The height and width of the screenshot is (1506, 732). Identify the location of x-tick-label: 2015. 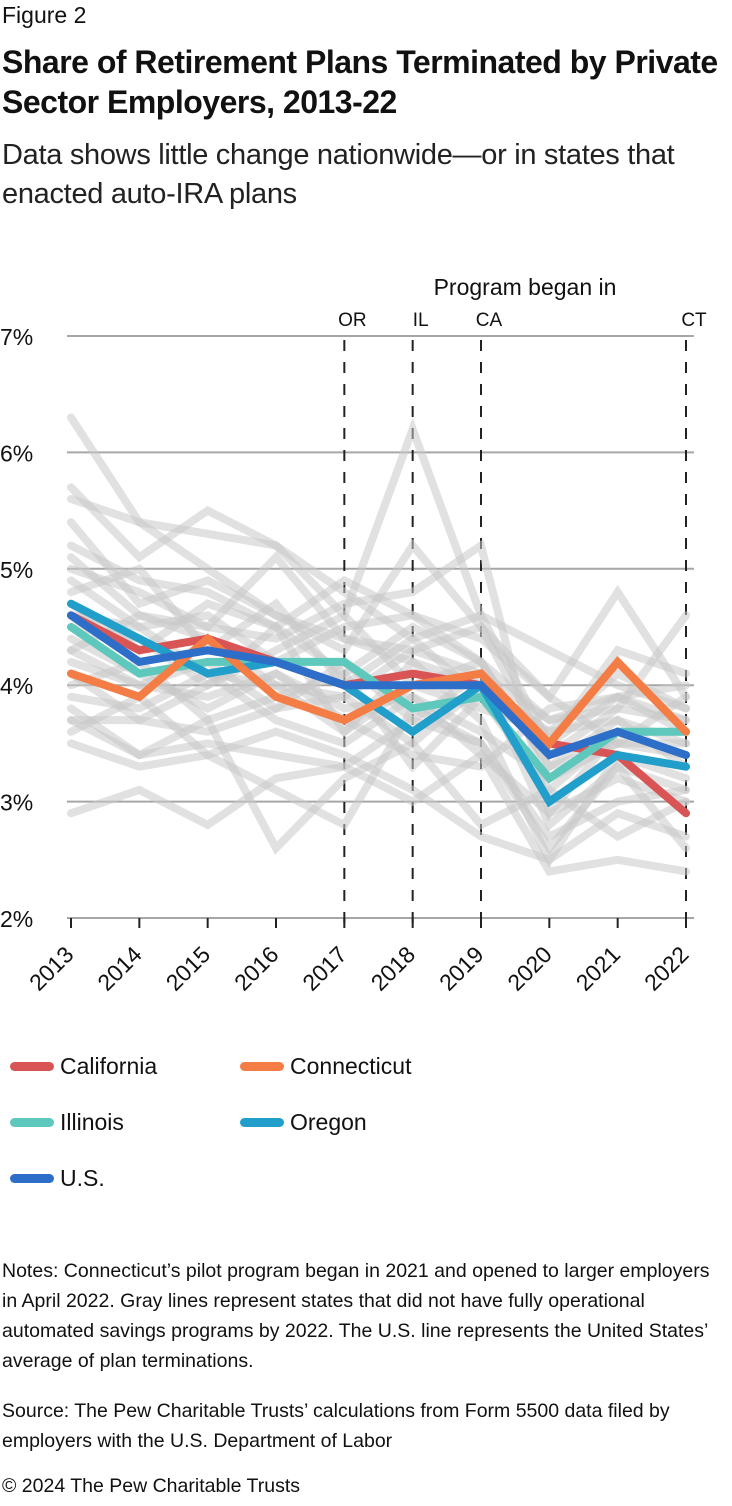
(188, 968).